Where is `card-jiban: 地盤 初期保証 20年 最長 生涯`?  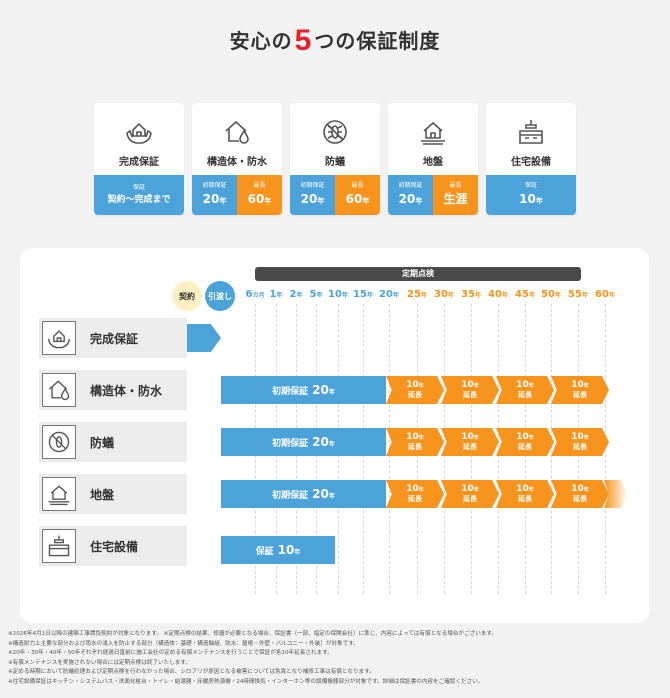
card-jiban: 地盤 初期保証 20年 最長 生涯 is located at coordinates (433, 159).